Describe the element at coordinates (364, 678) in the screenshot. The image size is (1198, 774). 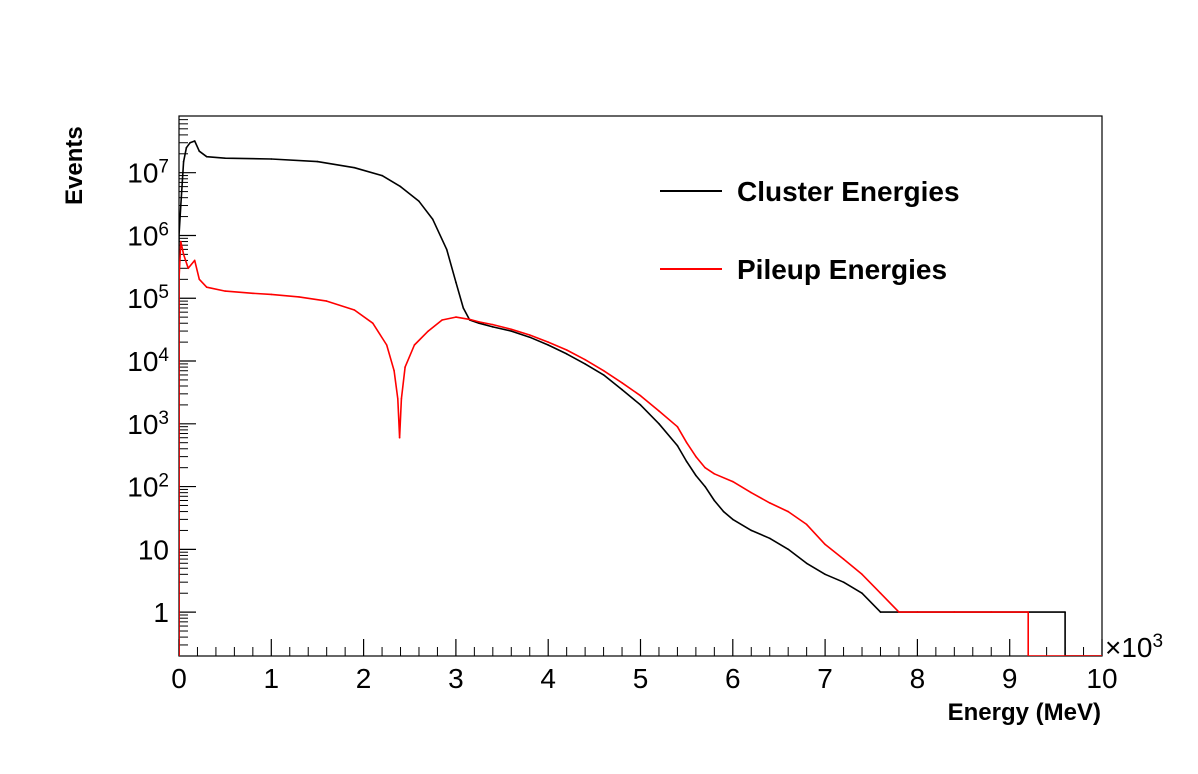
I see `x-tick-label: 2` at that location.